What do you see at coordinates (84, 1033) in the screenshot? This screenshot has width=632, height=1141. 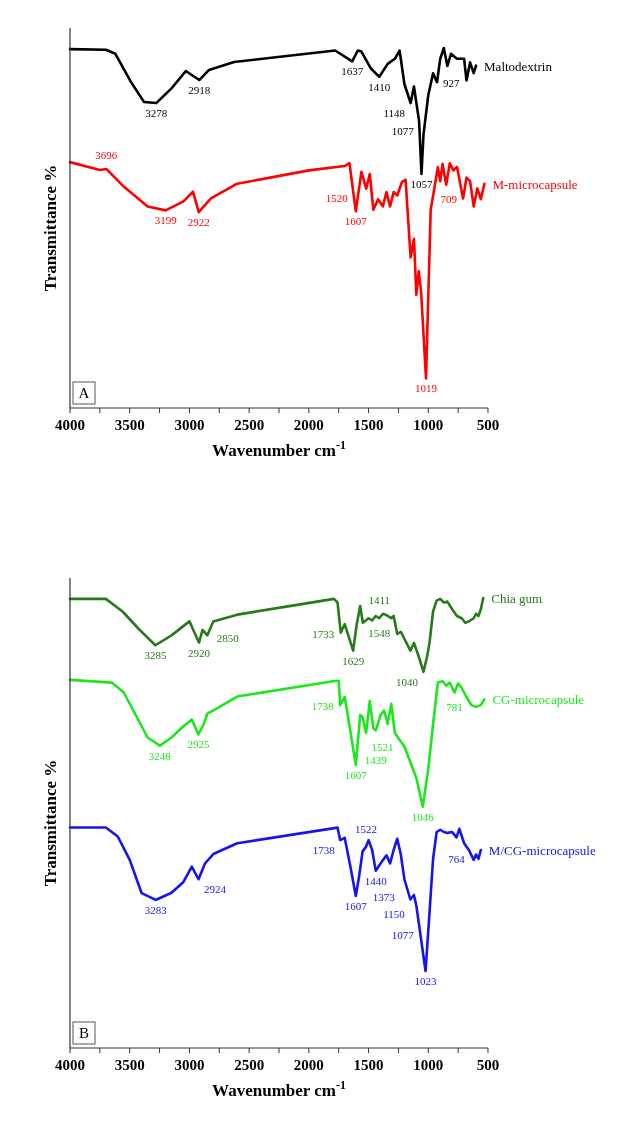 I see `annotation: B` at bounding box center [84, 1033].